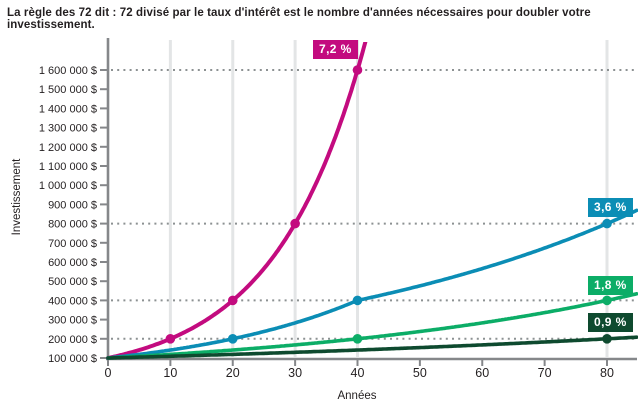  I want to click on y-tick-label: 700 000 $, so click(72, 244).